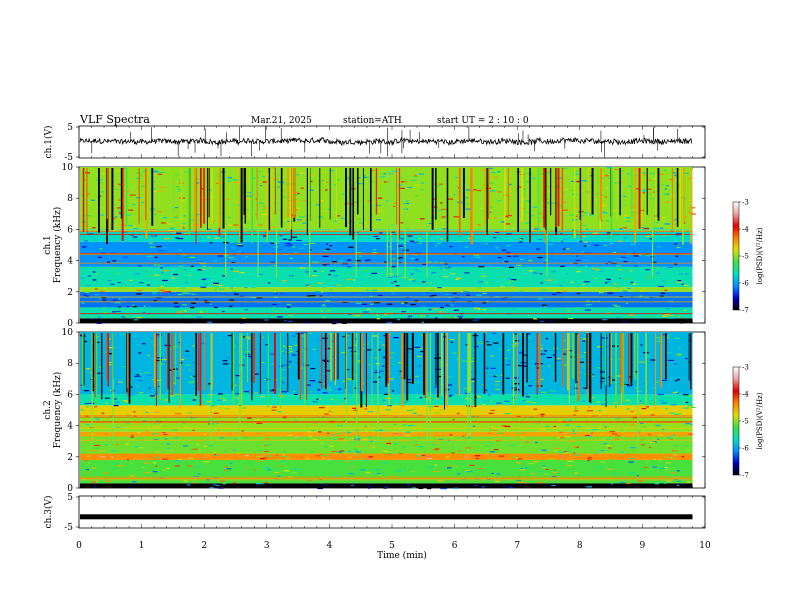 The width and height of the screenshot is (792, 616). I want to click on ch2-spectrogram-narrowband, so click(386, 416).